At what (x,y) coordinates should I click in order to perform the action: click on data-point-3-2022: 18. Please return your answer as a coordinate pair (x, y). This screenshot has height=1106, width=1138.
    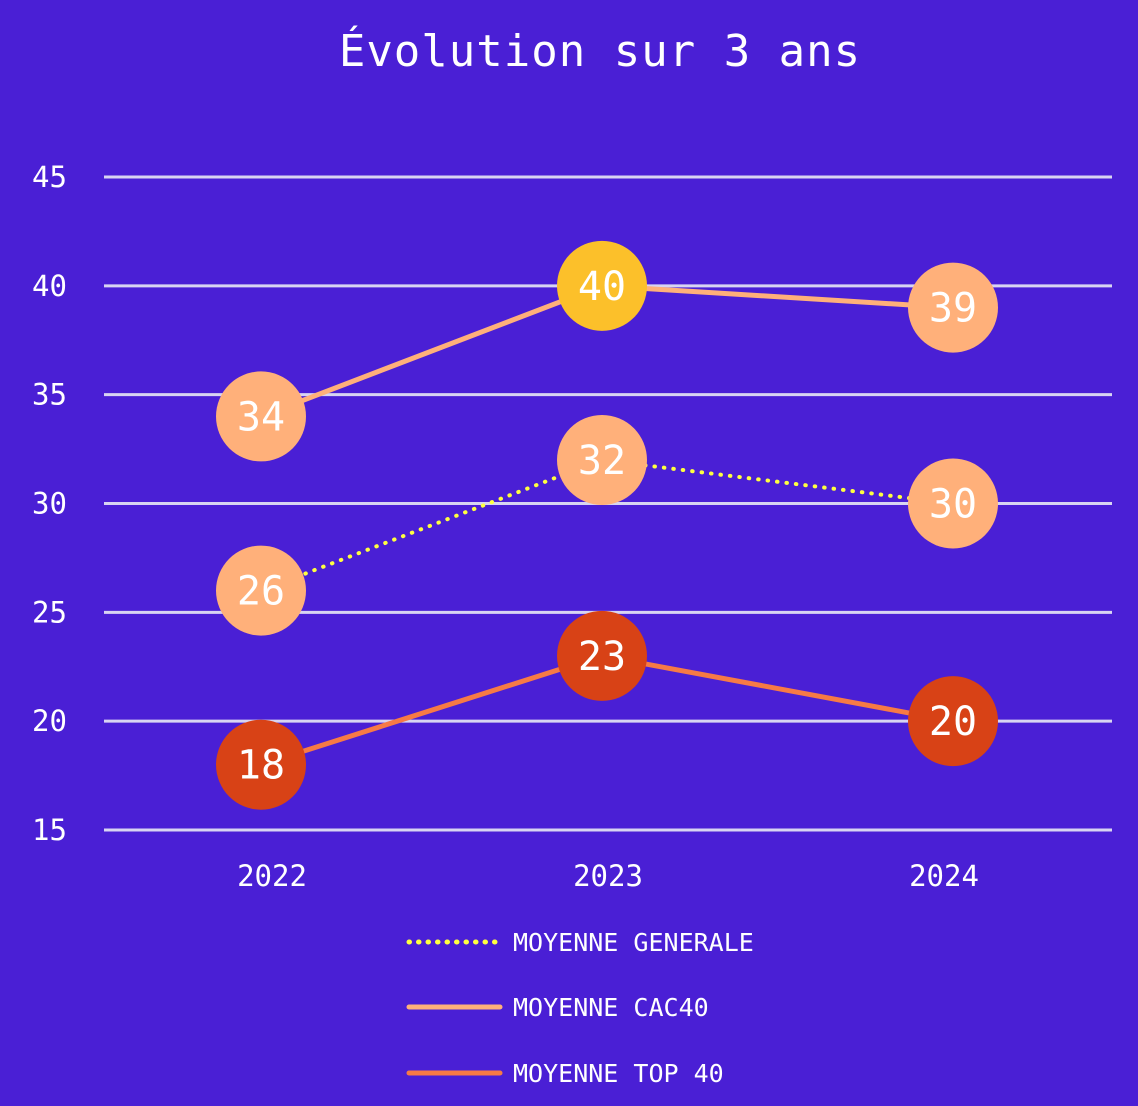
    Looking at the image, I should click on (261, 764).